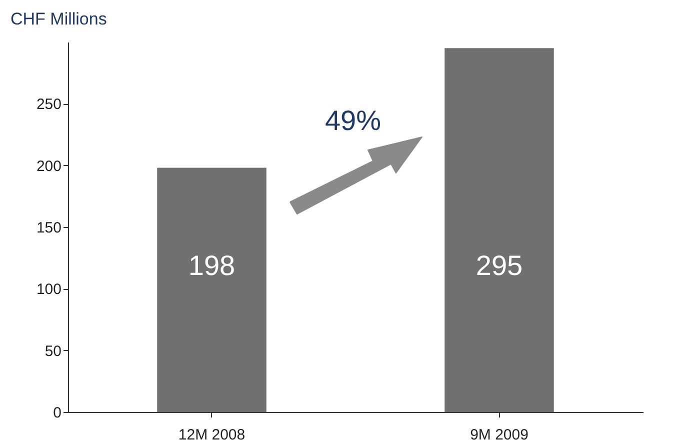 Image resolution: width=675 pixels, height=445 pixels. What do you see at coordinates (49, 228) in the screenshot?
I see `y-tick-label: 150` at bounding box center [49, 228].